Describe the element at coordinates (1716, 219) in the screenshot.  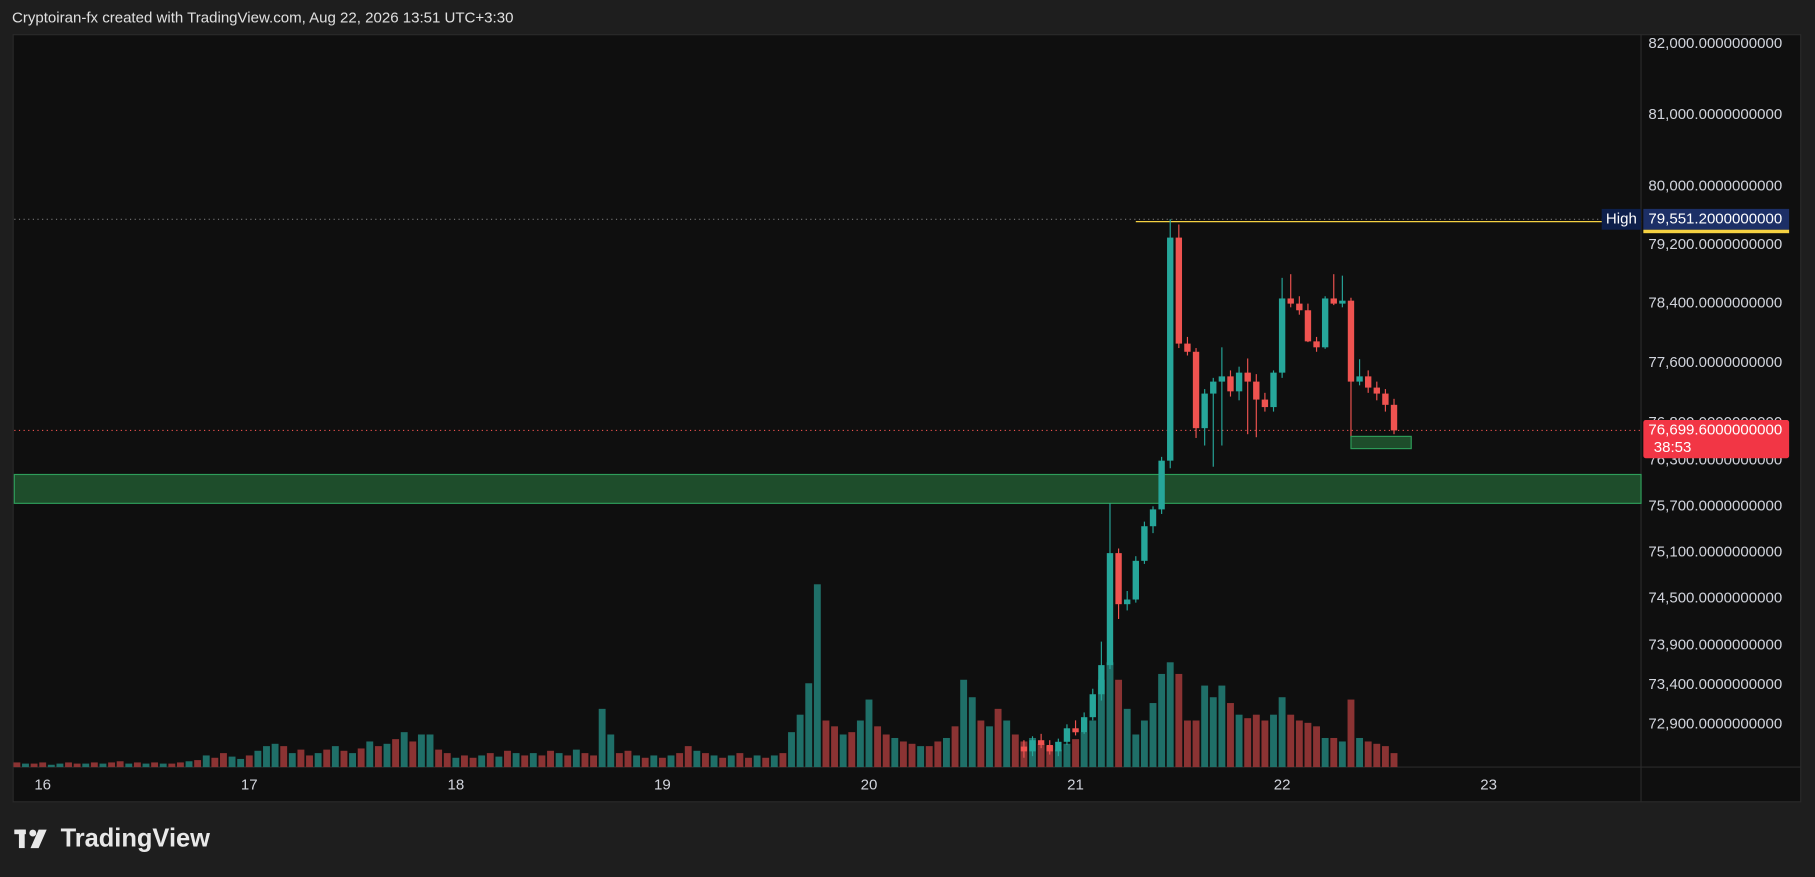
I see `high-price-bg` at that location.